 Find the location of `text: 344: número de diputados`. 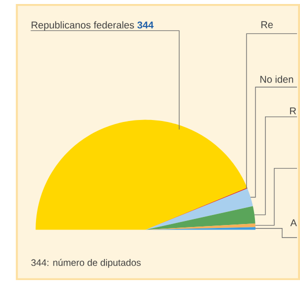

text: 344: número de diputados is located at coordinates (86, 263).